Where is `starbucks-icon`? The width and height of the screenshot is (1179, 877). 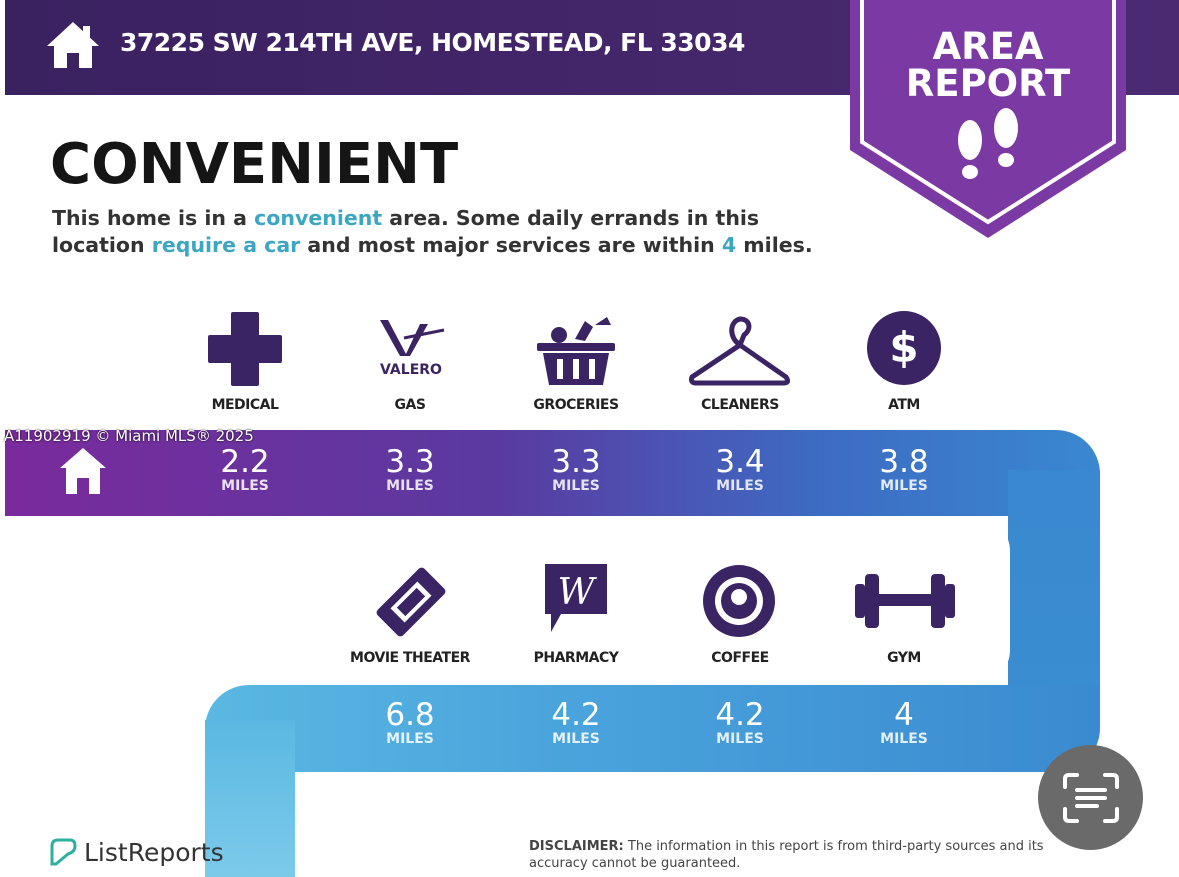
starbucks-icon is located at coordinates (739, 601).